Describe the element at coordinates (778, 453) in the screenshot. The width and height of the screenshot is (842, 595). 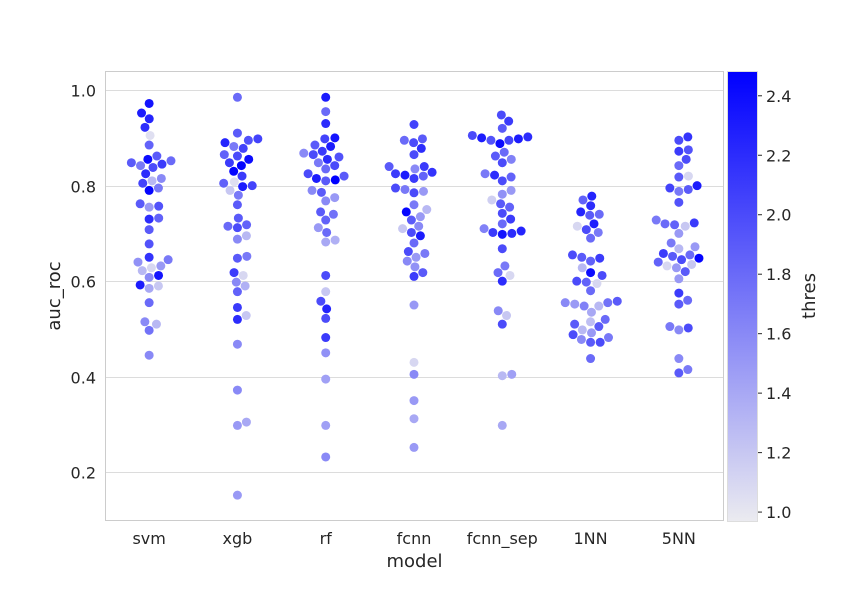
I see `colorbar-tick-label: 1.2` at that location.